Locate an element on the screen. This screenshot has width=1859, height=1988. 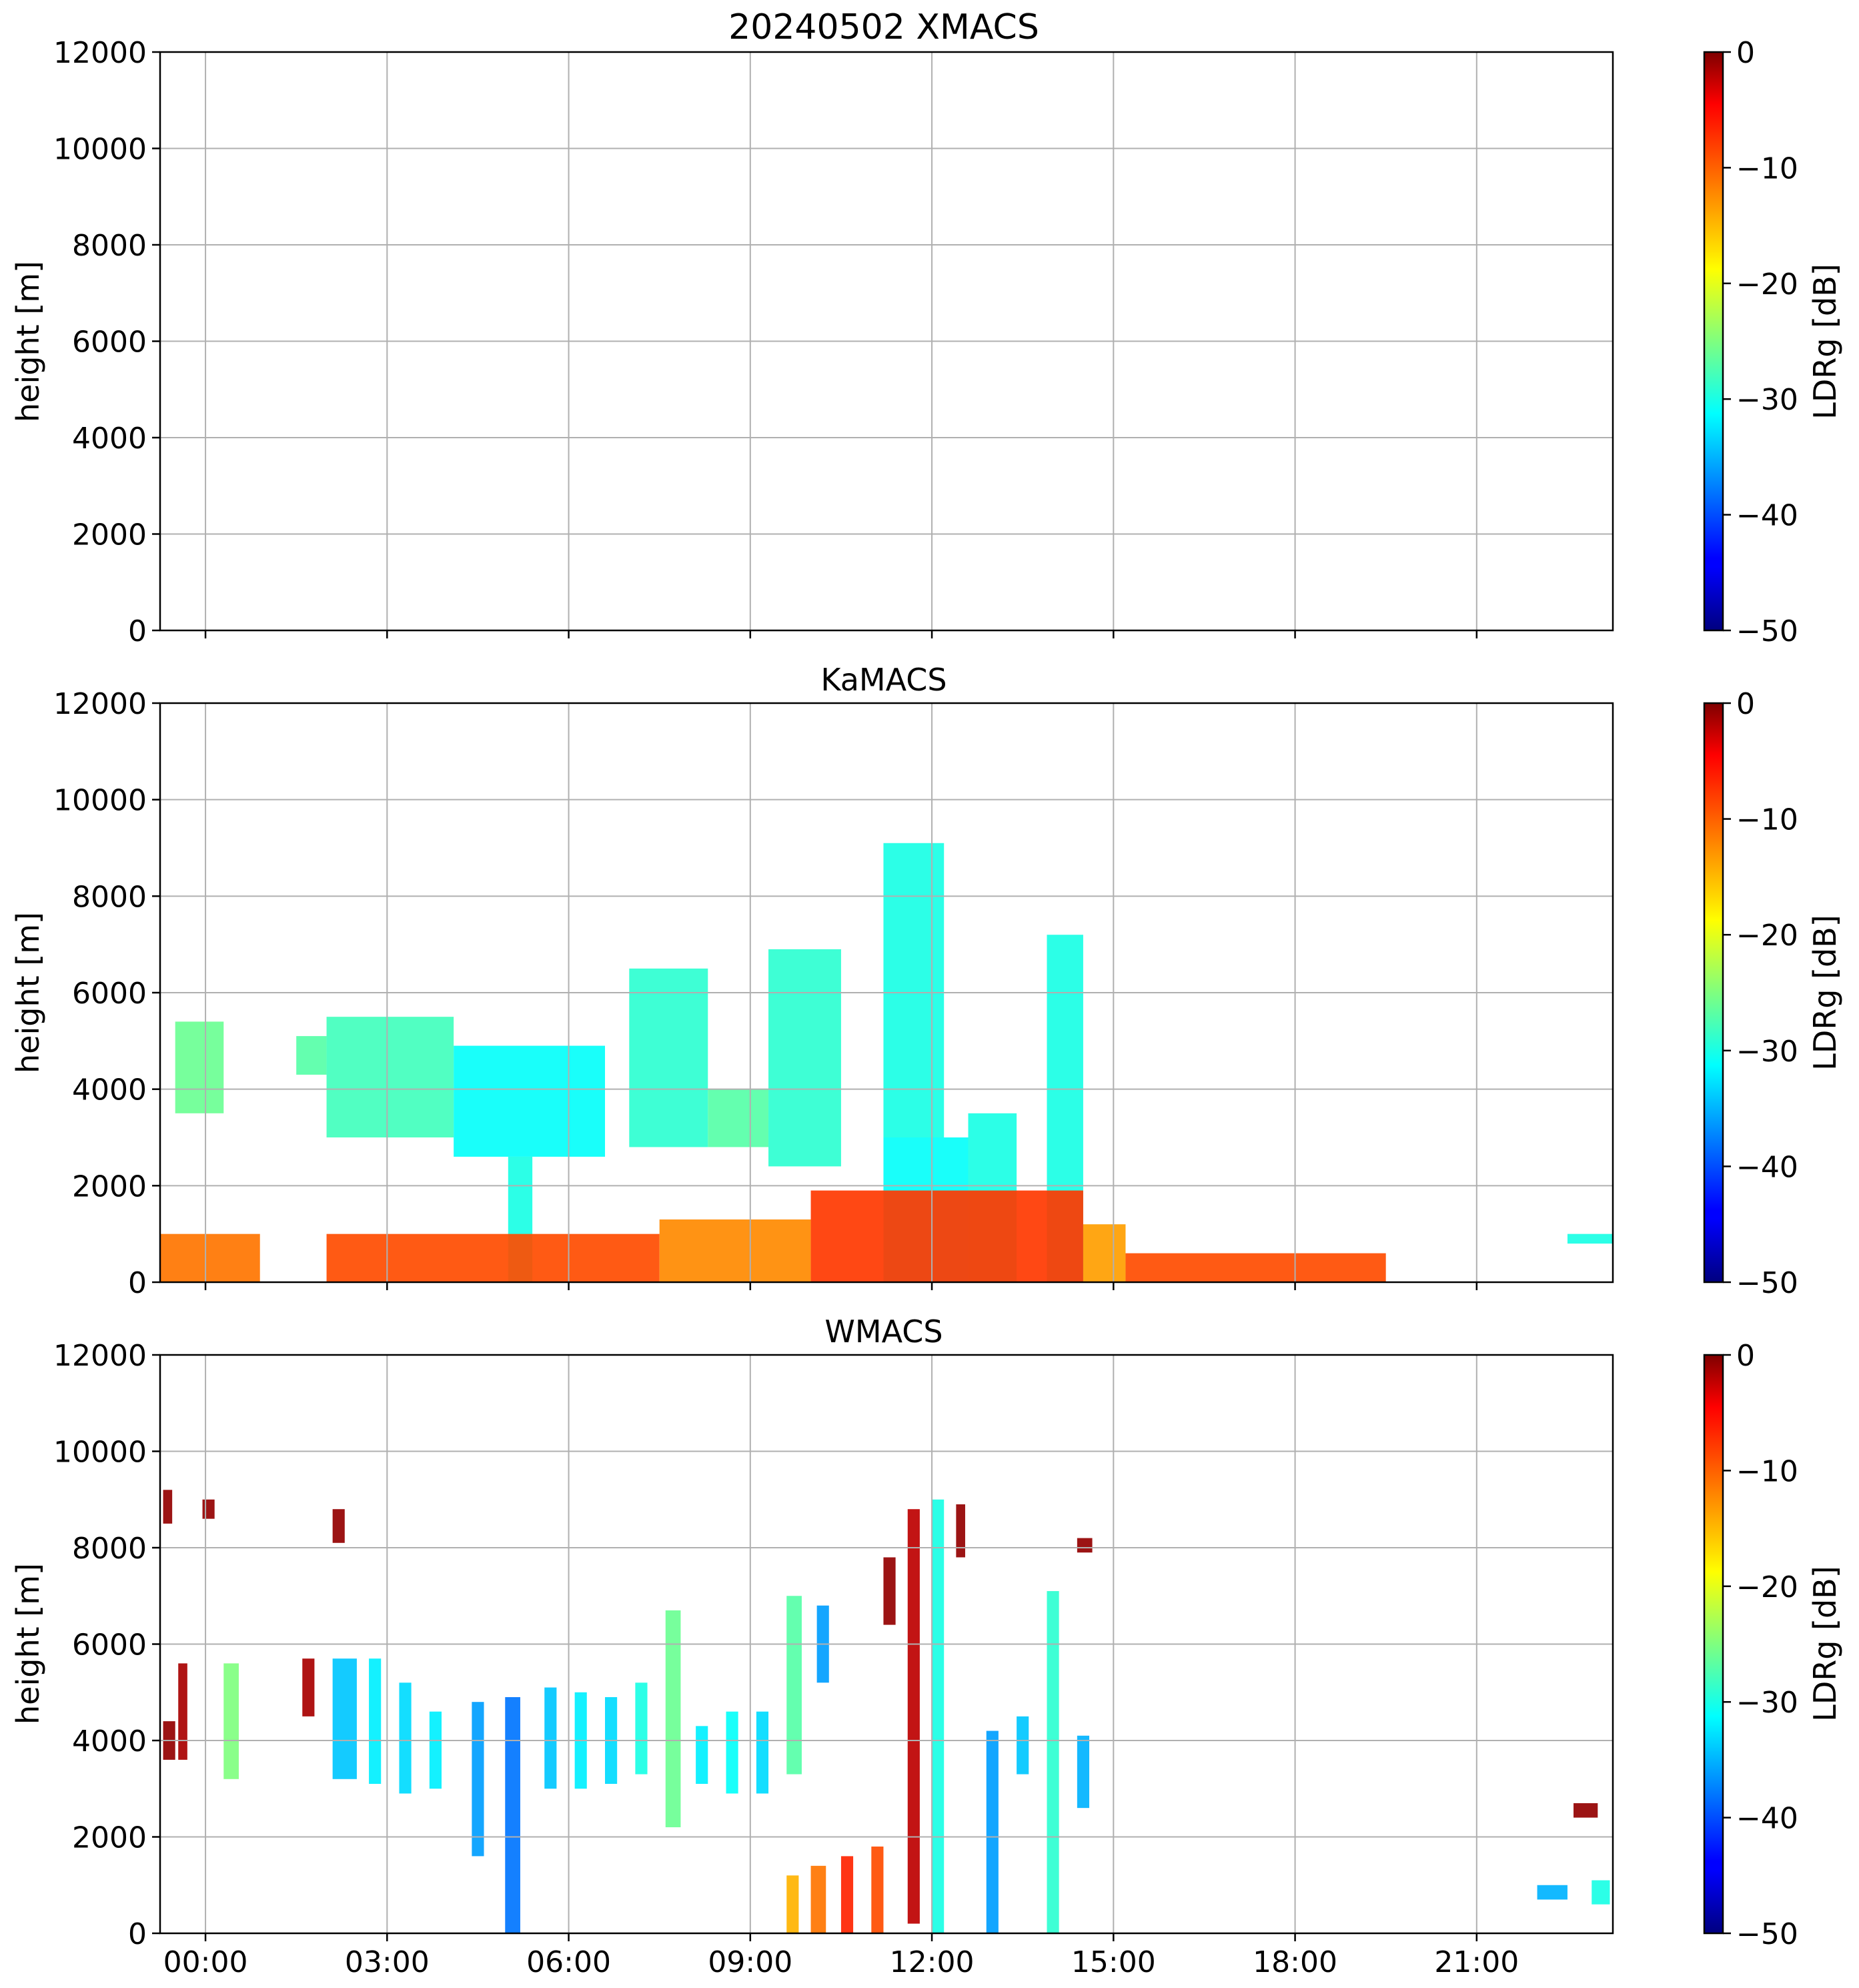
x-tick-label: 18:00 is located at coordinates (1295, 1962).